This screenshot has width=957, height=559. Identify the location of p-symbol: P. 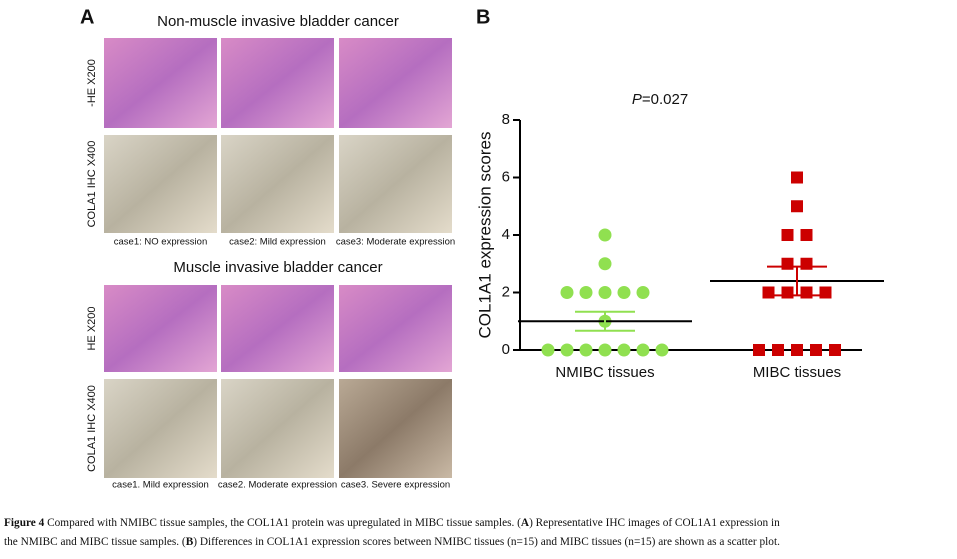
(637, 99).